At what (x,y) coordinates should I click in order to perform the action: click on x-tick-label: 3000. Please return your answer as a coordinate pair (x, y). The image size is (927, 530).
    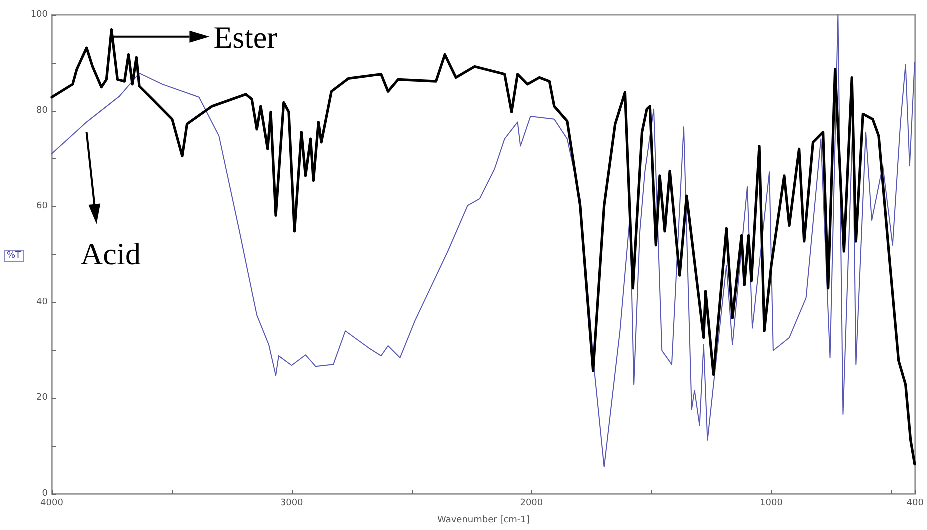
    Looking at the image, I should click on (292, 503).